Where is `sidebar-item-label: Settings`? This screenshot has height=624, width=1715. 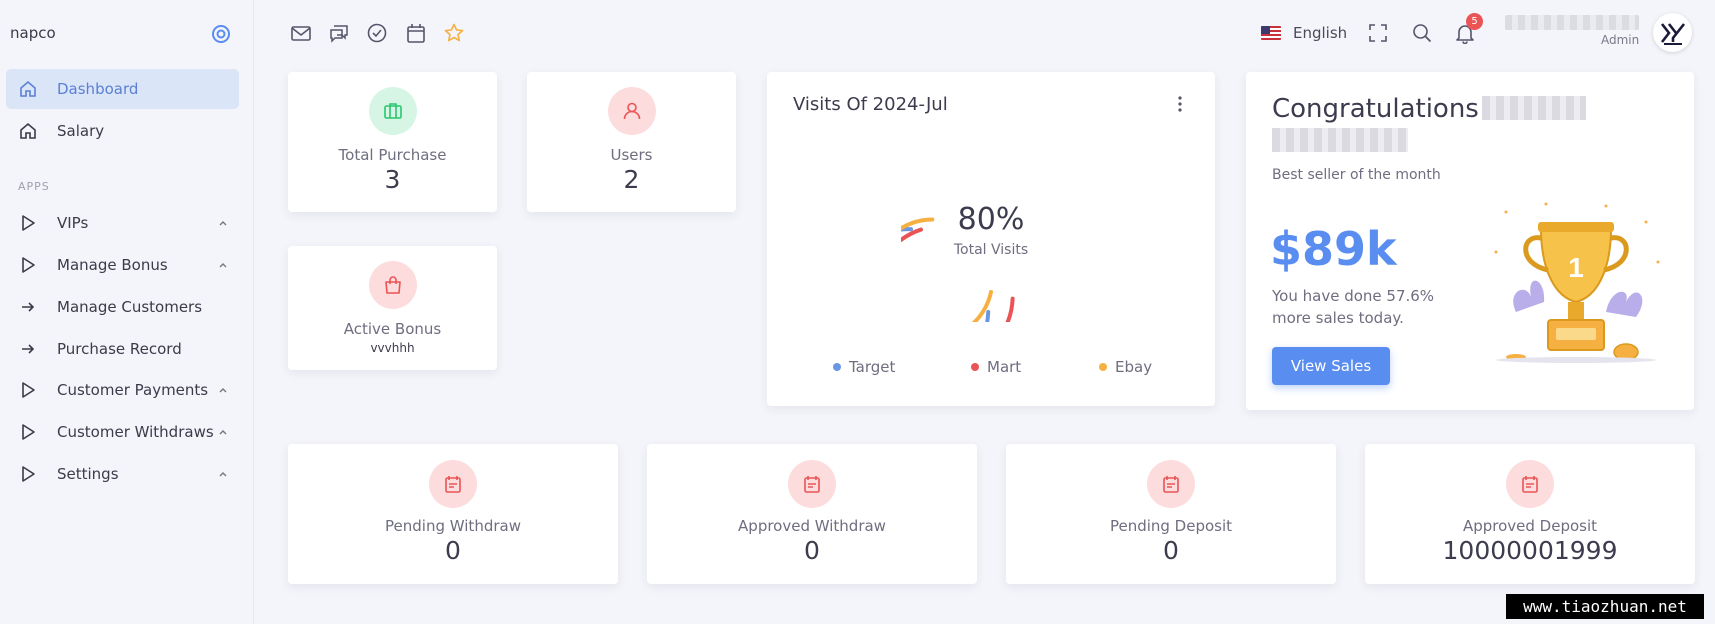 sidebar-item-label: Settings is located at coordinates (88, 474).